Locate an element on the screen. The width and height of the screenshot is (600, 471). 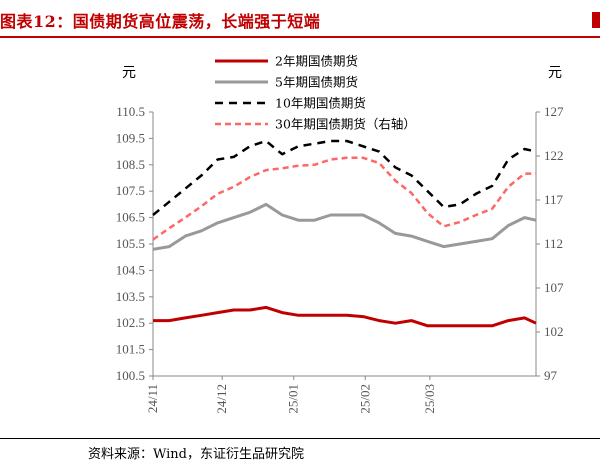
x-tick-label: 25/03 is located at coordinates (429, 399).